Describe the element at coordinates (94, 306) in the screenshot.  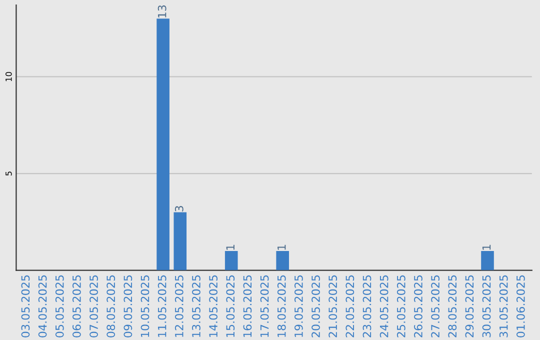
I see `x-tick-label: 07.05.2025` at that location.